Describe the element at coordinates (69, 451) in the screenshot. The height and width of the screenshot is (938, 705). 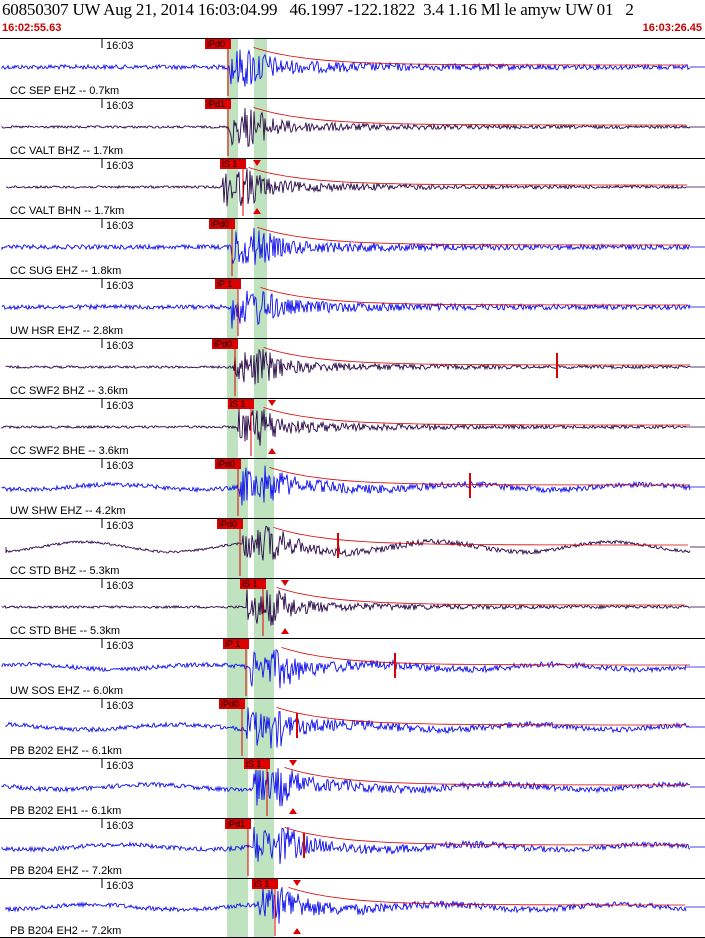
I see `channel-label: CC SWF2 BHE -- 3.6km` at that location.